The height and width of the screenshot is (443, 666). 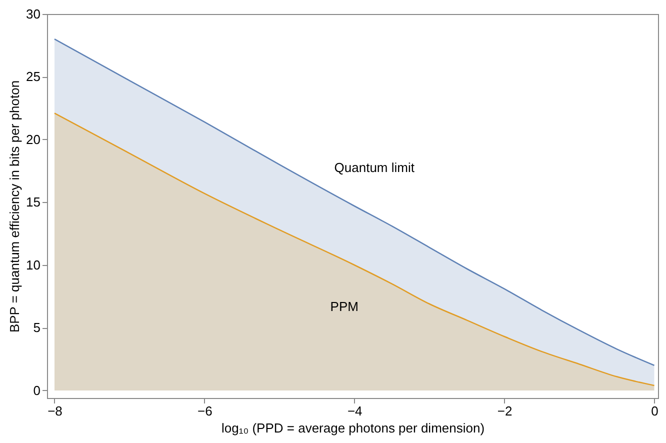 What do you see at coordinates (33, 202) in the screenshot?
I see `y-tick-label: 15` at bounding box center [33, 202].